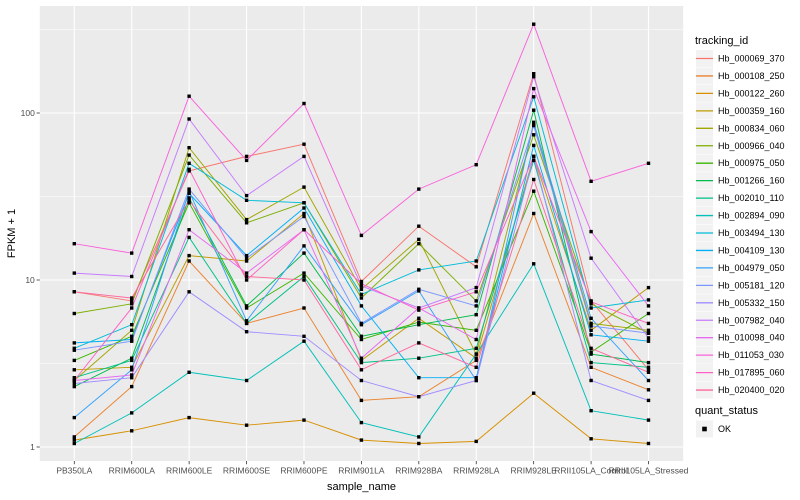 This screenshot has height=500, width=800. Describe the element at coordinates (361, 487) in the screenshot. I see `x-axis-title: sample_name` at that location.